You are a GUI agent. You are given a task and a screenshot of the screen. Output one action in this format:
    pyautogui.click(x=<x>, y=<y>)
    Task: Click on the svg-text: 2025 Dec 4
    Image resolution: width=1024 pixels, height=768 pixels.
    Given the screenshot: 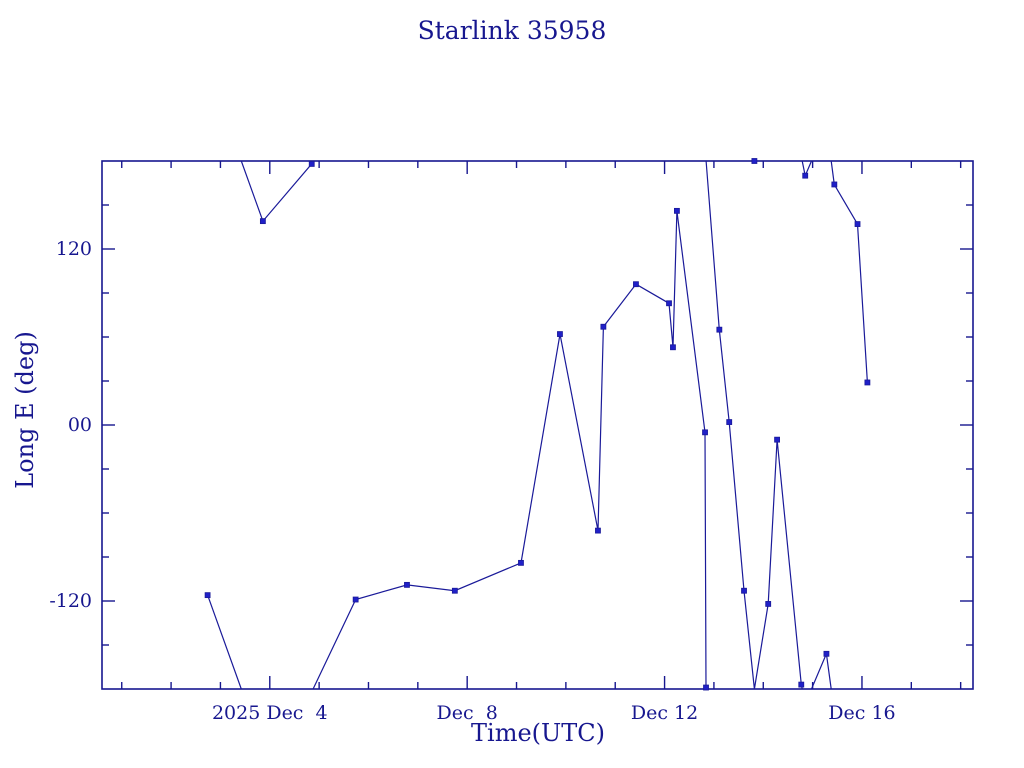 What is the action you would take?
    pyautogui.click(x=270, y=713)
    